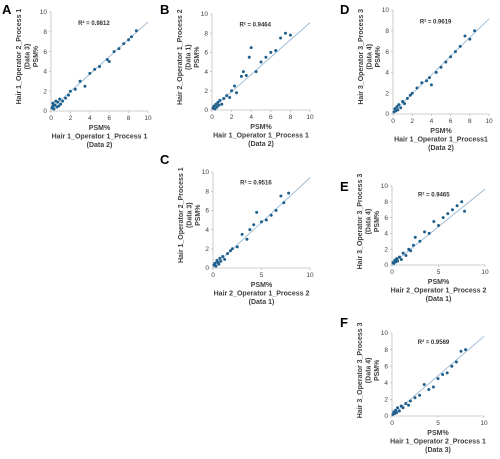 The width and height of the screenshot is (500, 459). I want to click on x-axis-title: Hair 1_Operator 2_Process 1, so click(438, 442).